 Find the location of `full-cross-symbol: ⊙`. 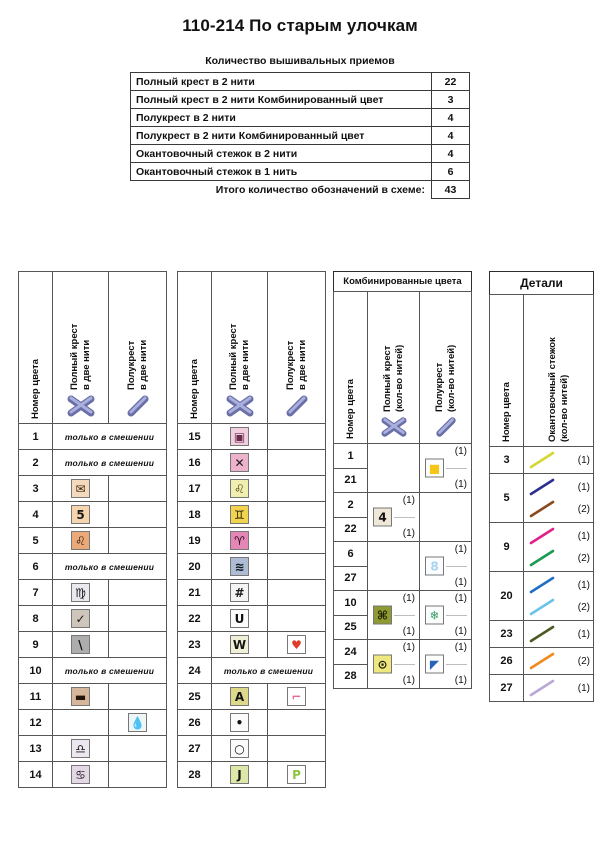

full-cross-symbol: ⊙ is located at coordinates (382, 664).